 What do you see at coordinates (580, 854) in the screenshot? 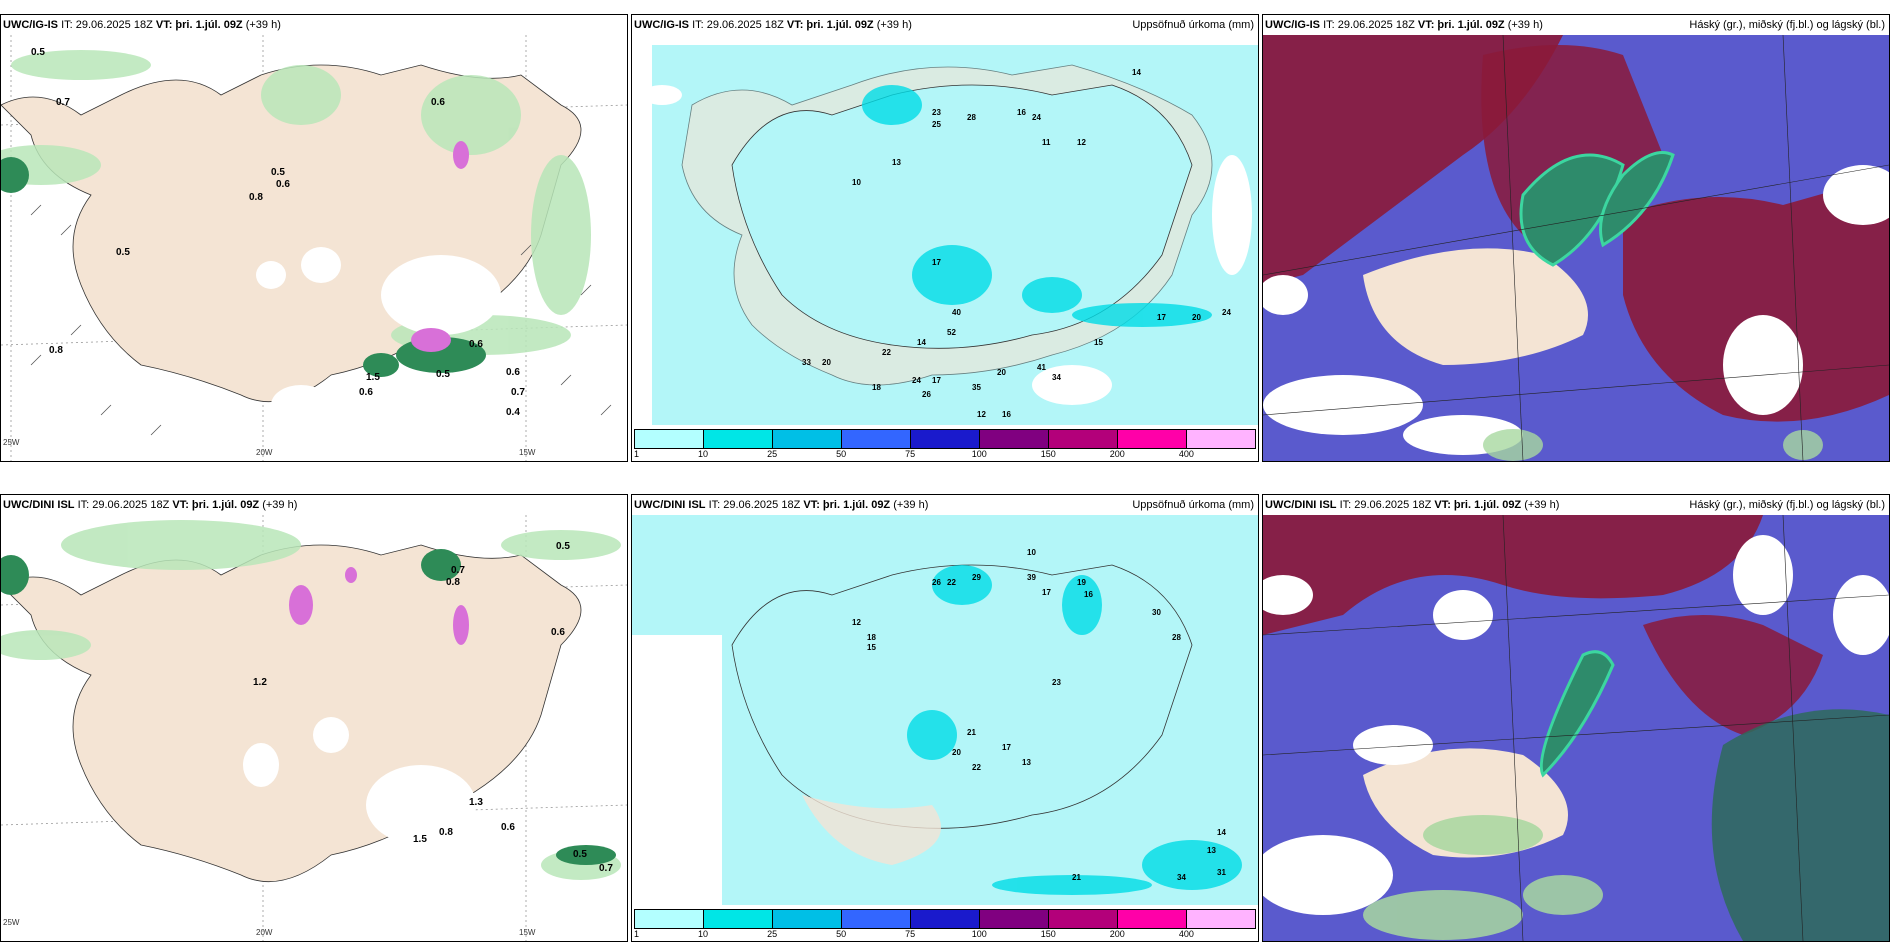
I see `wind-value: 0.5` at bounding box center [580, 854].